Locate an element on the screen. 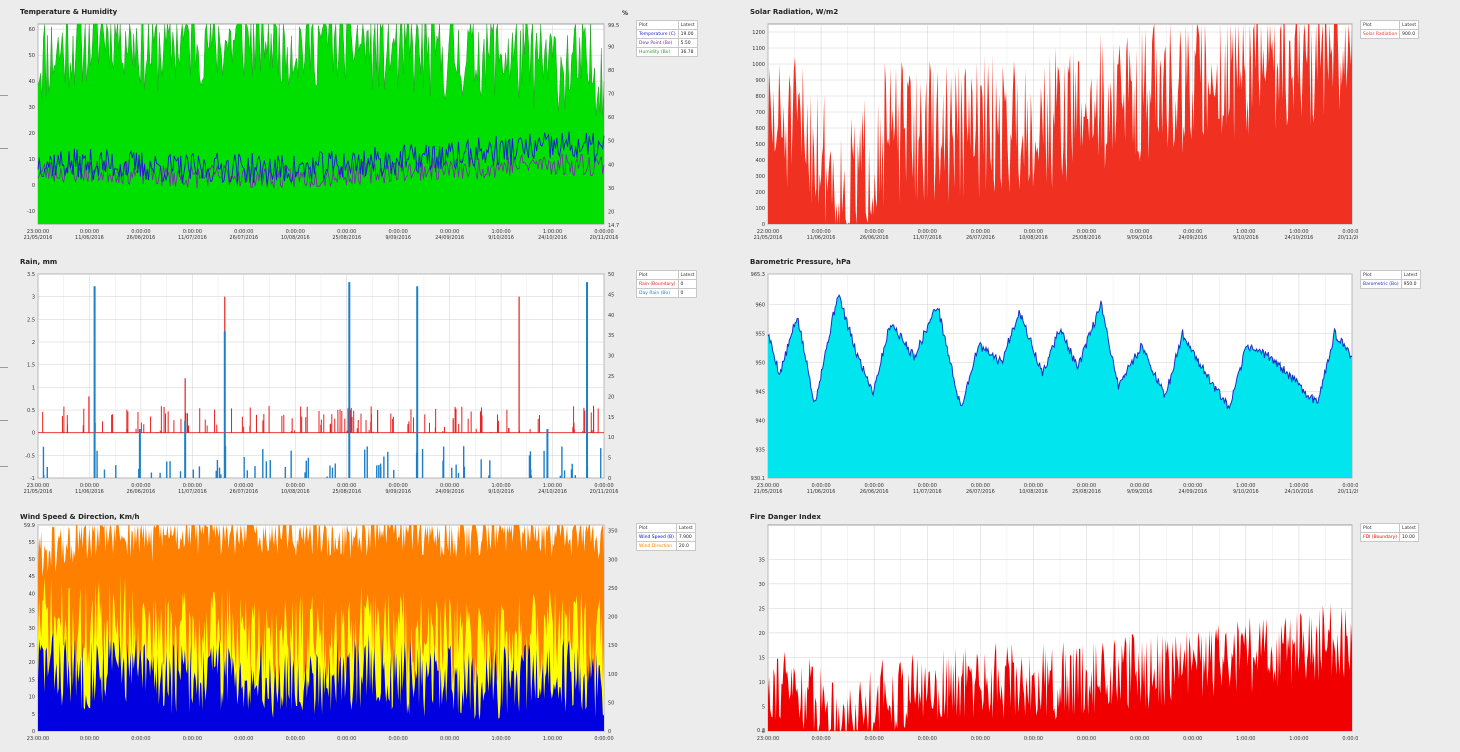  x-tick-label: 10/08/2016 is located at coordinates (295, 238).